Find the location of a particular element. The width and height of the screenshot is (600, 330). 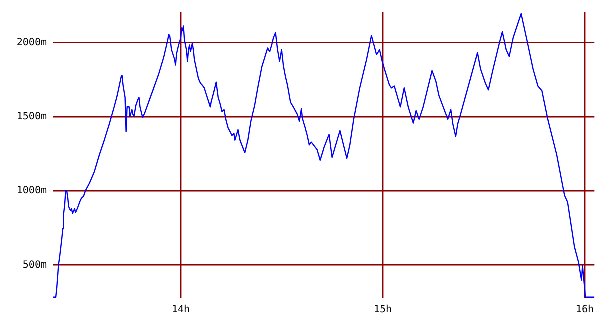

x-tick-label: 14h is located at coordinates (181, 310).